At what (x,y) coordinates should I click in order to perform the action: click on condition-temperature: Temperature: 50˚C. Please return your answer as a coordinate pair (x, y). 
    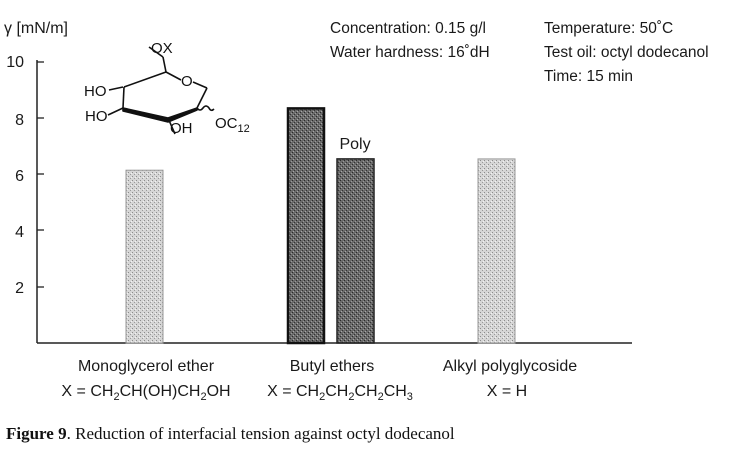
    Looking at the image, I should click on (608, 28).